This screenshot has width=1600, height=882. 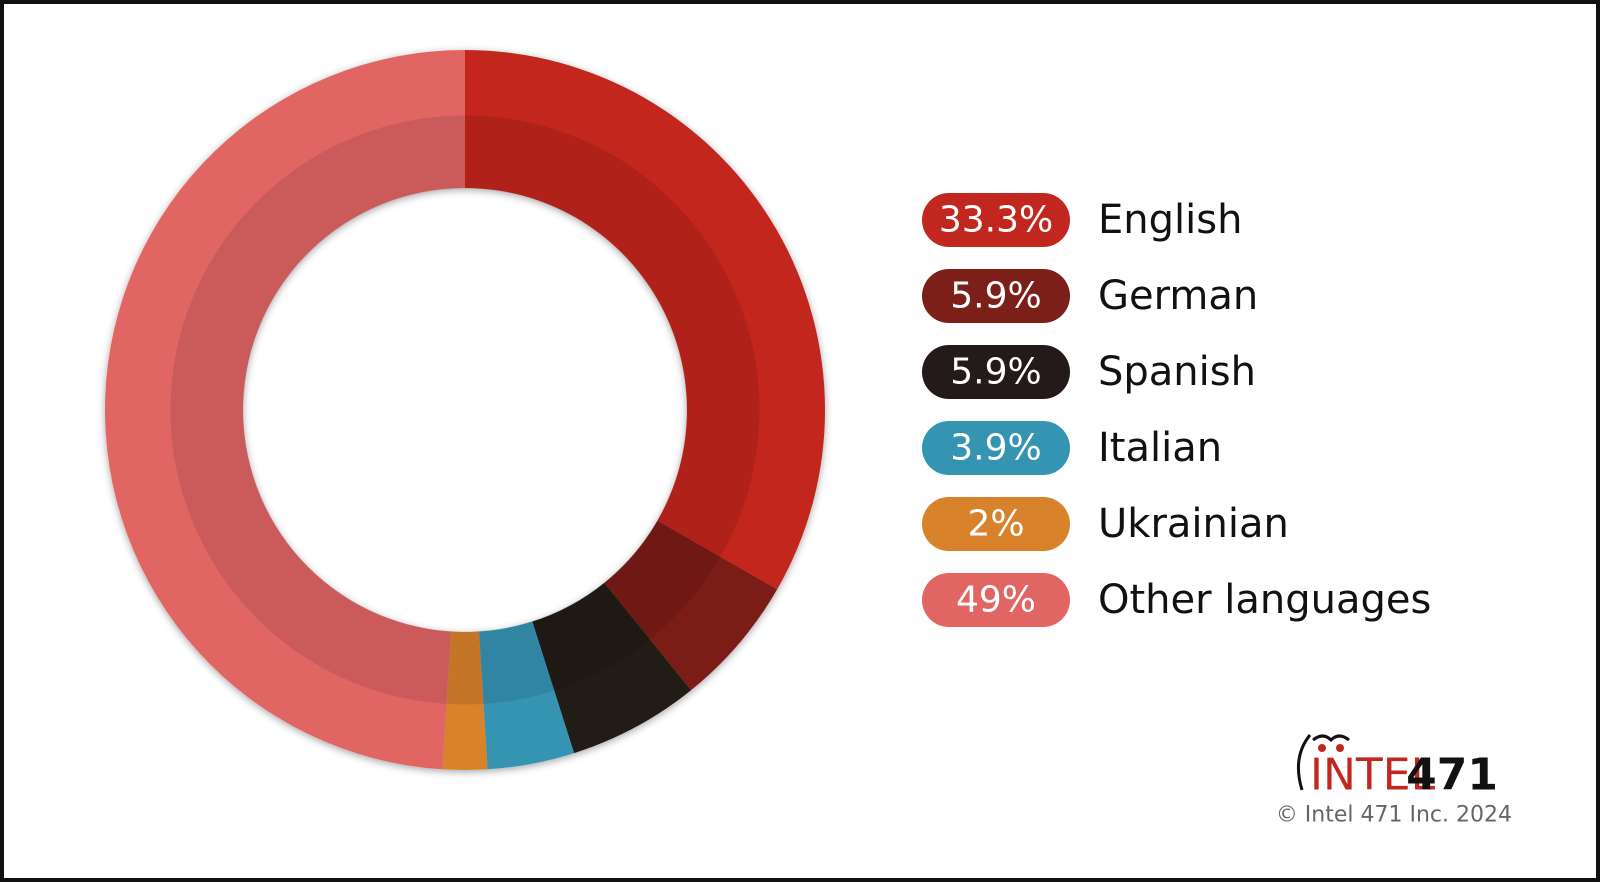 What do you see at coordinates (1452, 775) in the screenshot?
I see `brand-number: 471` at bounding box center [1452, 775].